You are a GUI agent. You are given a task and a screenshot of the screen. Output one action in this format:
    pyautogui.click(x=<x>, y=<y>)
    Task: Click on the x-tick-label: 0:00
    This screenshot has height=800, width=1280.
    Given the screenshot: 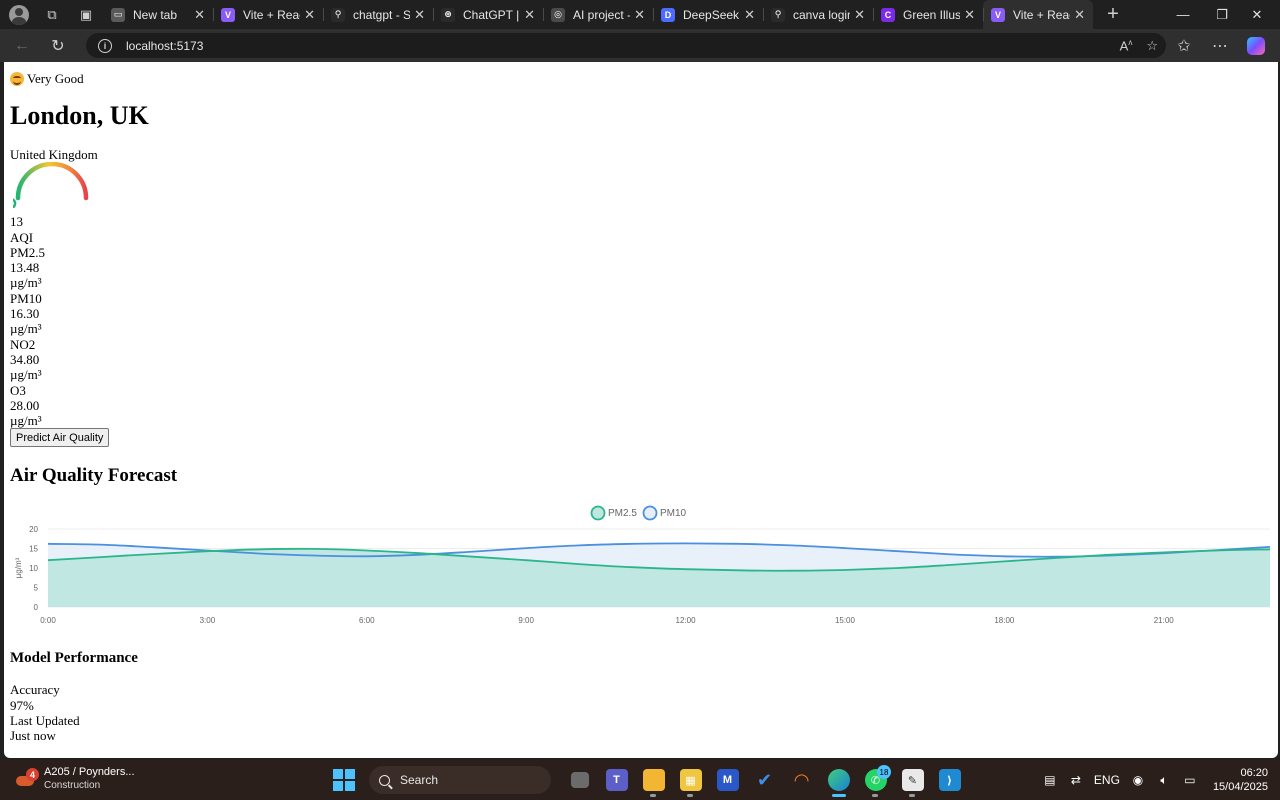 What is the action you would take?
    pyautogui.click(x=48, y=620)
    